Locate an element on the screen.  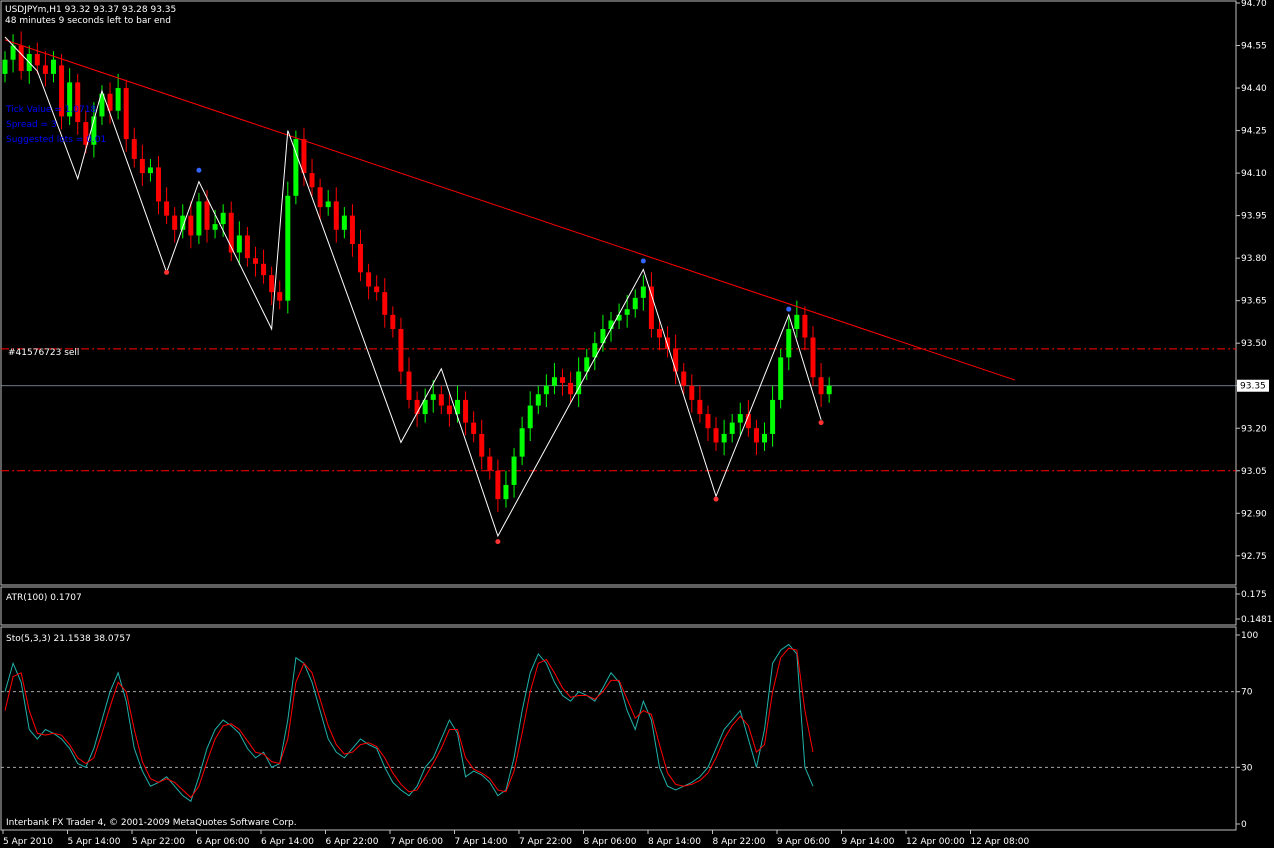
x-axis-label: 12 Apr 00:00 is located at coordinates (935, 842).